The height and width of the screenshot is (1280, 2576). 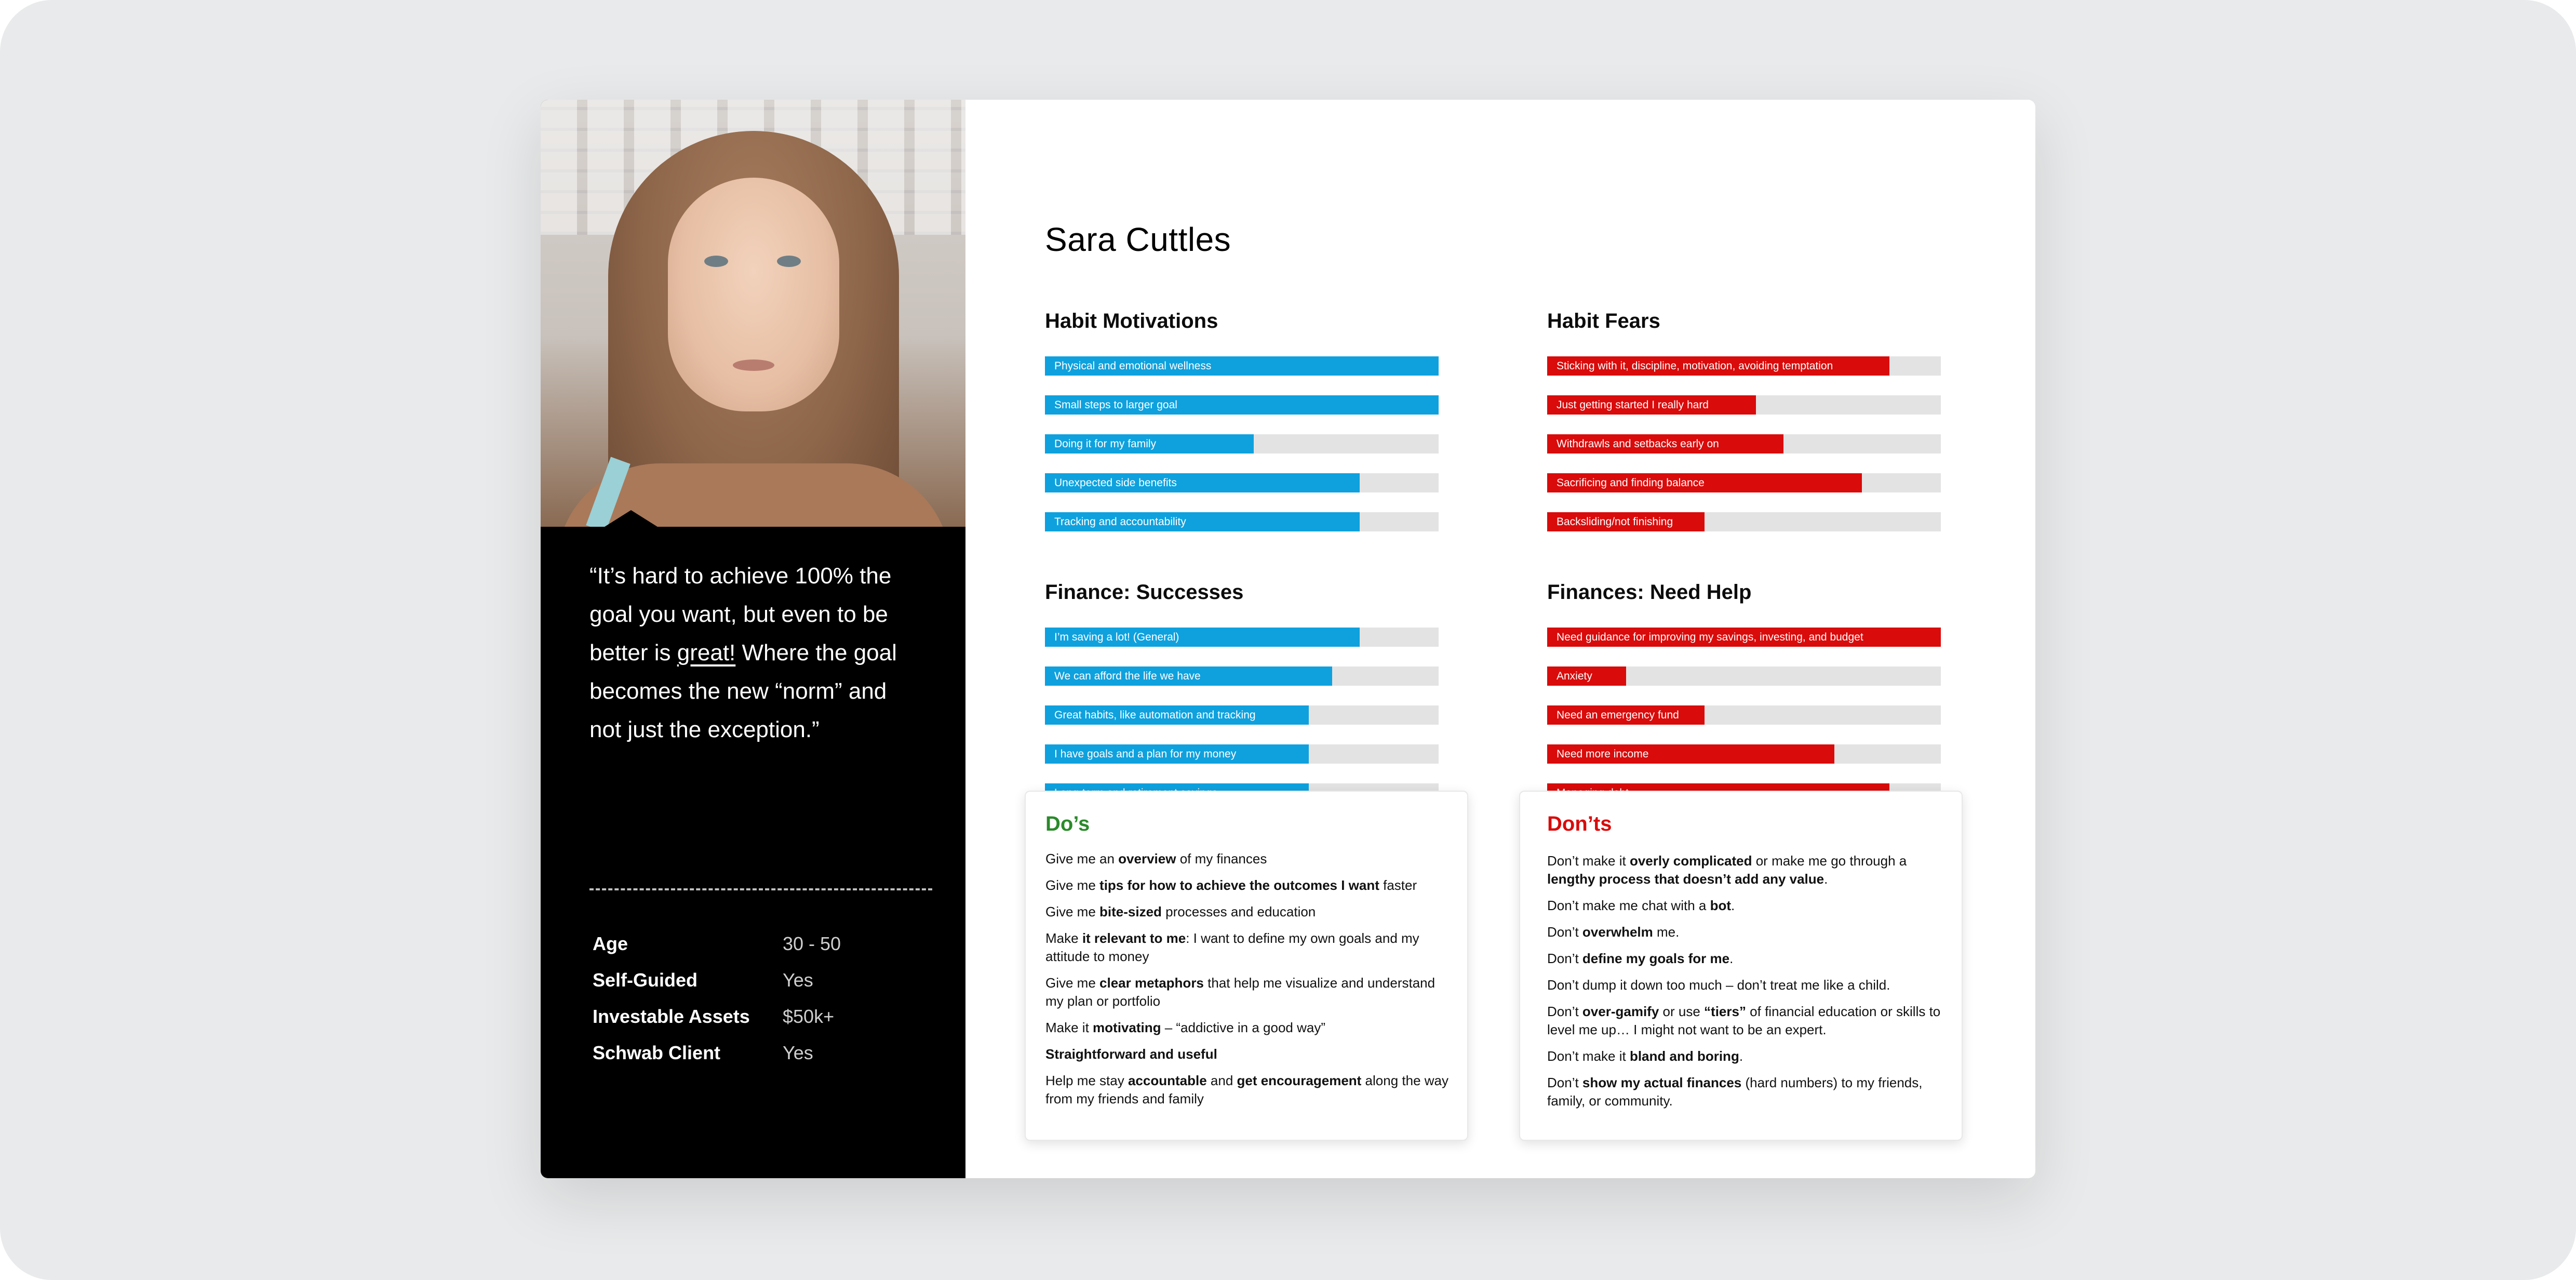 I want to click on fact-label: Age, so click(x=611, y=943).